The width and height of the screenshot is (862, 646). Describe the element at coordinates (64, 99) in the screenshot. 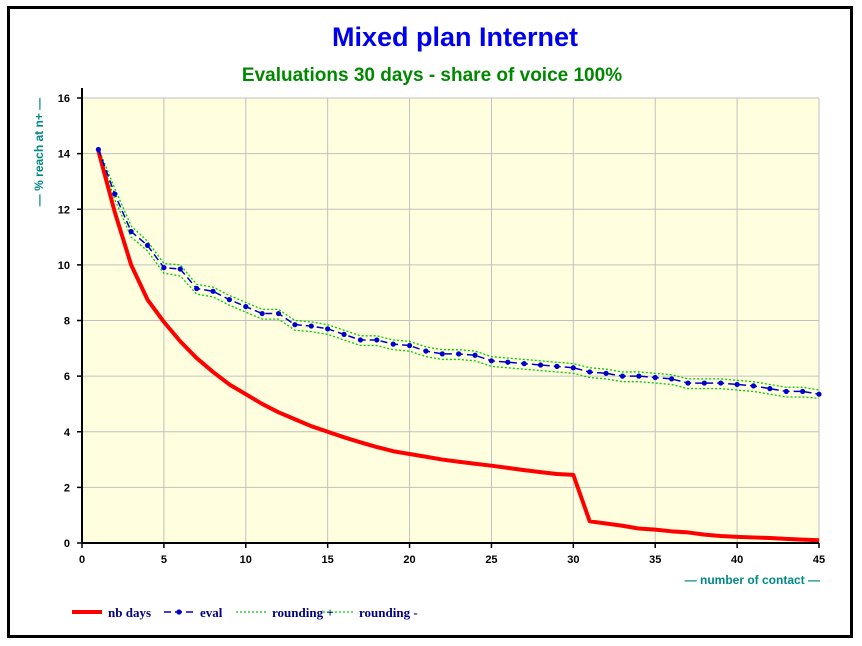

I see `y-tick-label: 16` at that location.